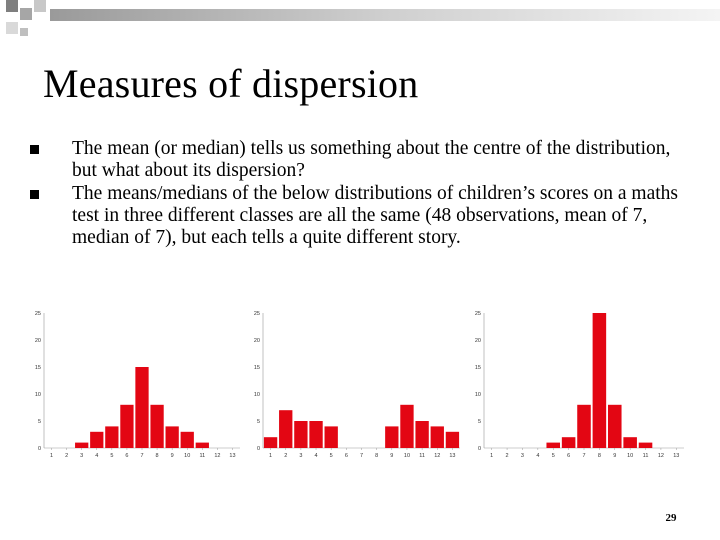  What do you see at coordinates (385, 15) in the screenshot?
I see `deco-gradient-bar` at bounding box center [385, 15].